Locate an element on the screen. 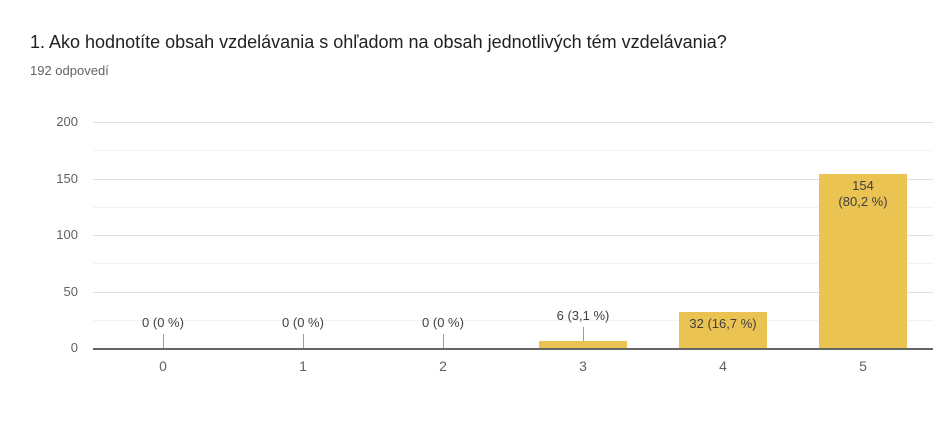  y-axis-tick-label: 150 is located at coordinates (67, 178).